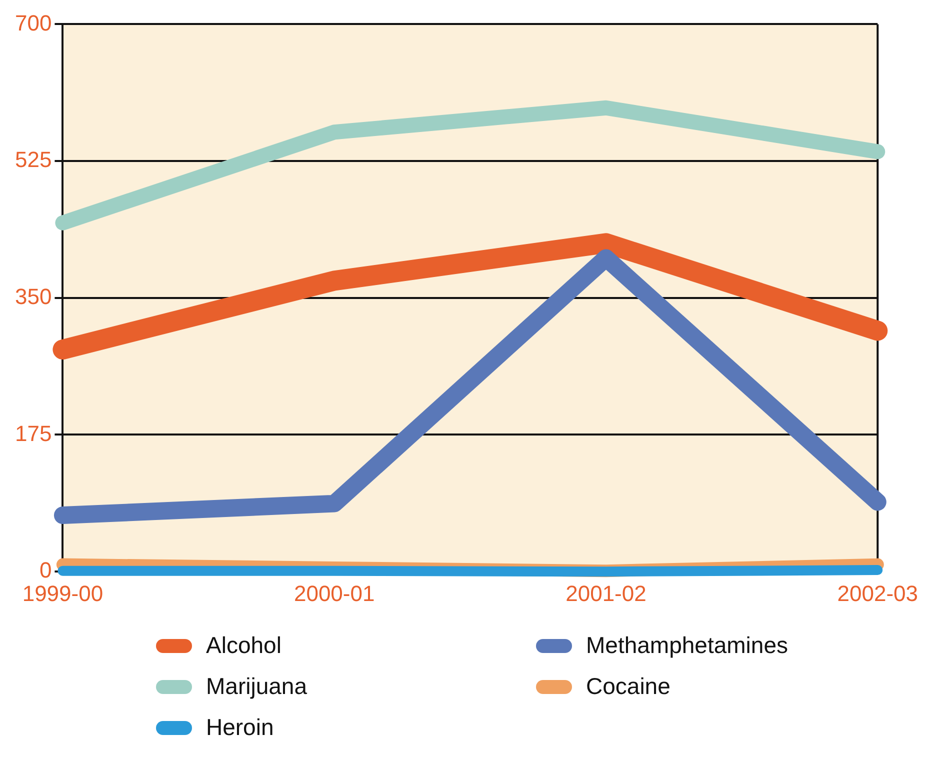  What do you see at coordinates (687, 645) in the screenshot?
I see `legend-label: Methamphetamines` at bounding box center [687, 645].